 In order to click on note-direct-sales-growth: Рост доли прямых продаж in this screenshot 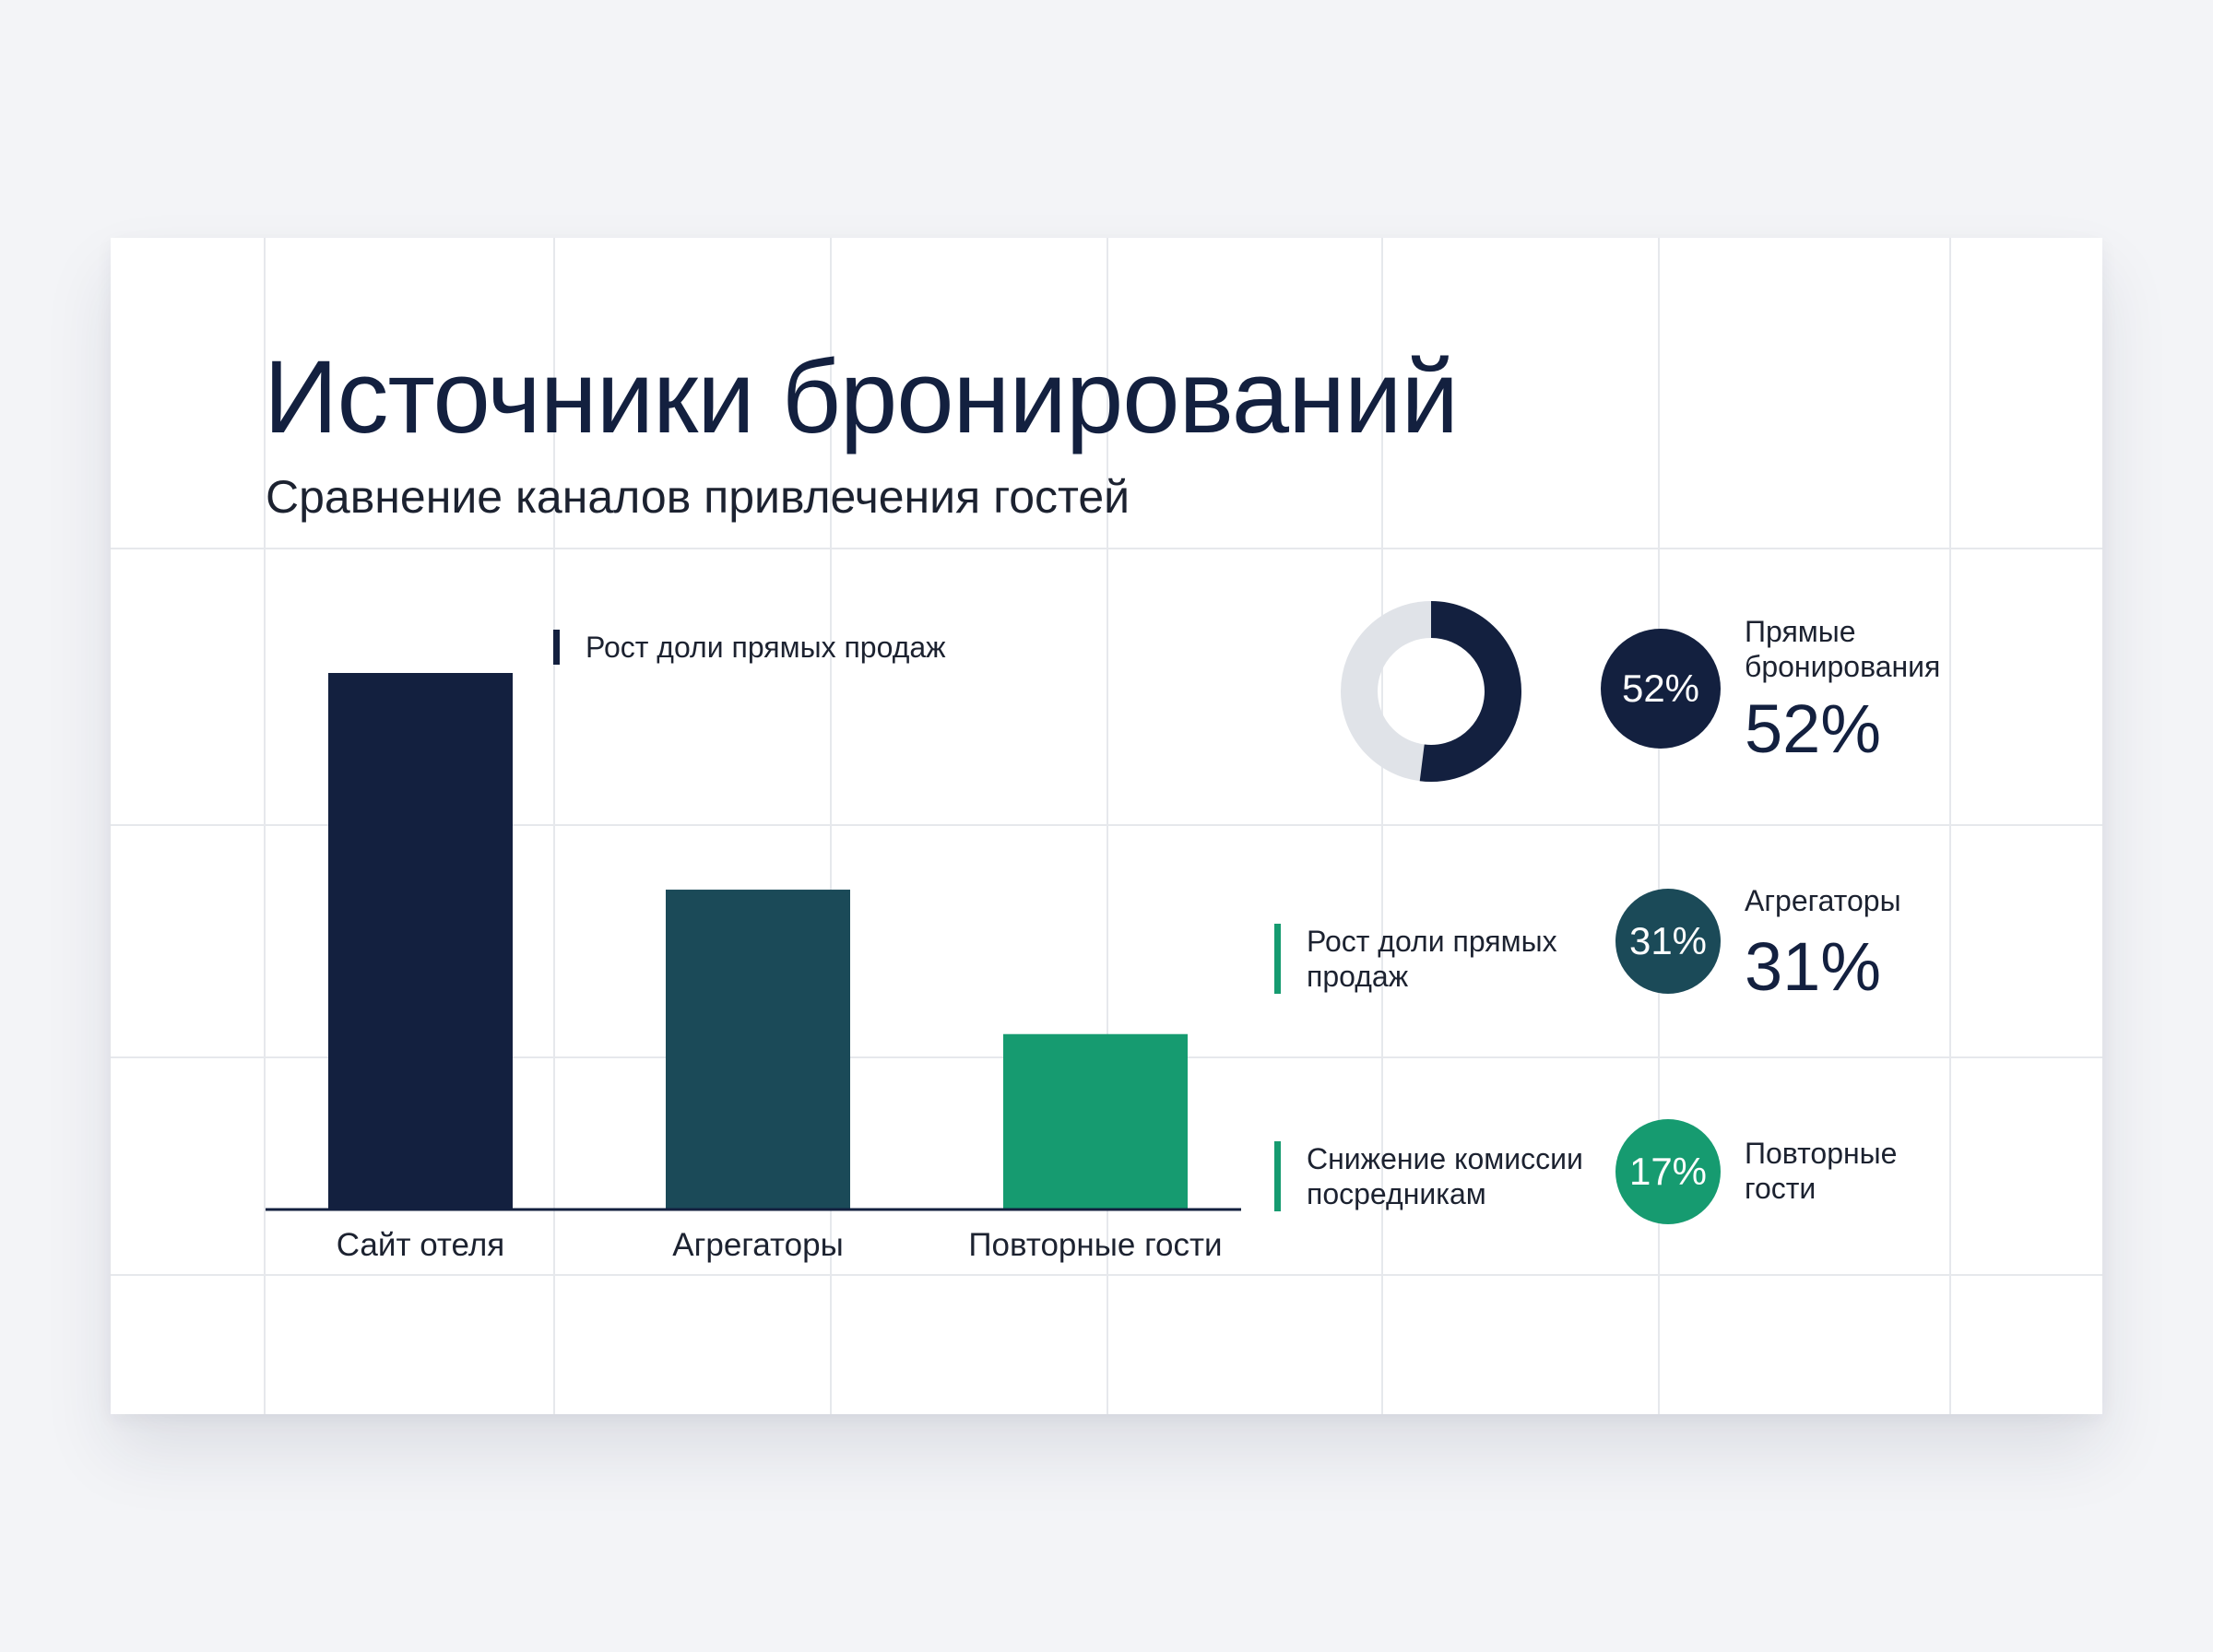, I will do `click(1428, 959)`.